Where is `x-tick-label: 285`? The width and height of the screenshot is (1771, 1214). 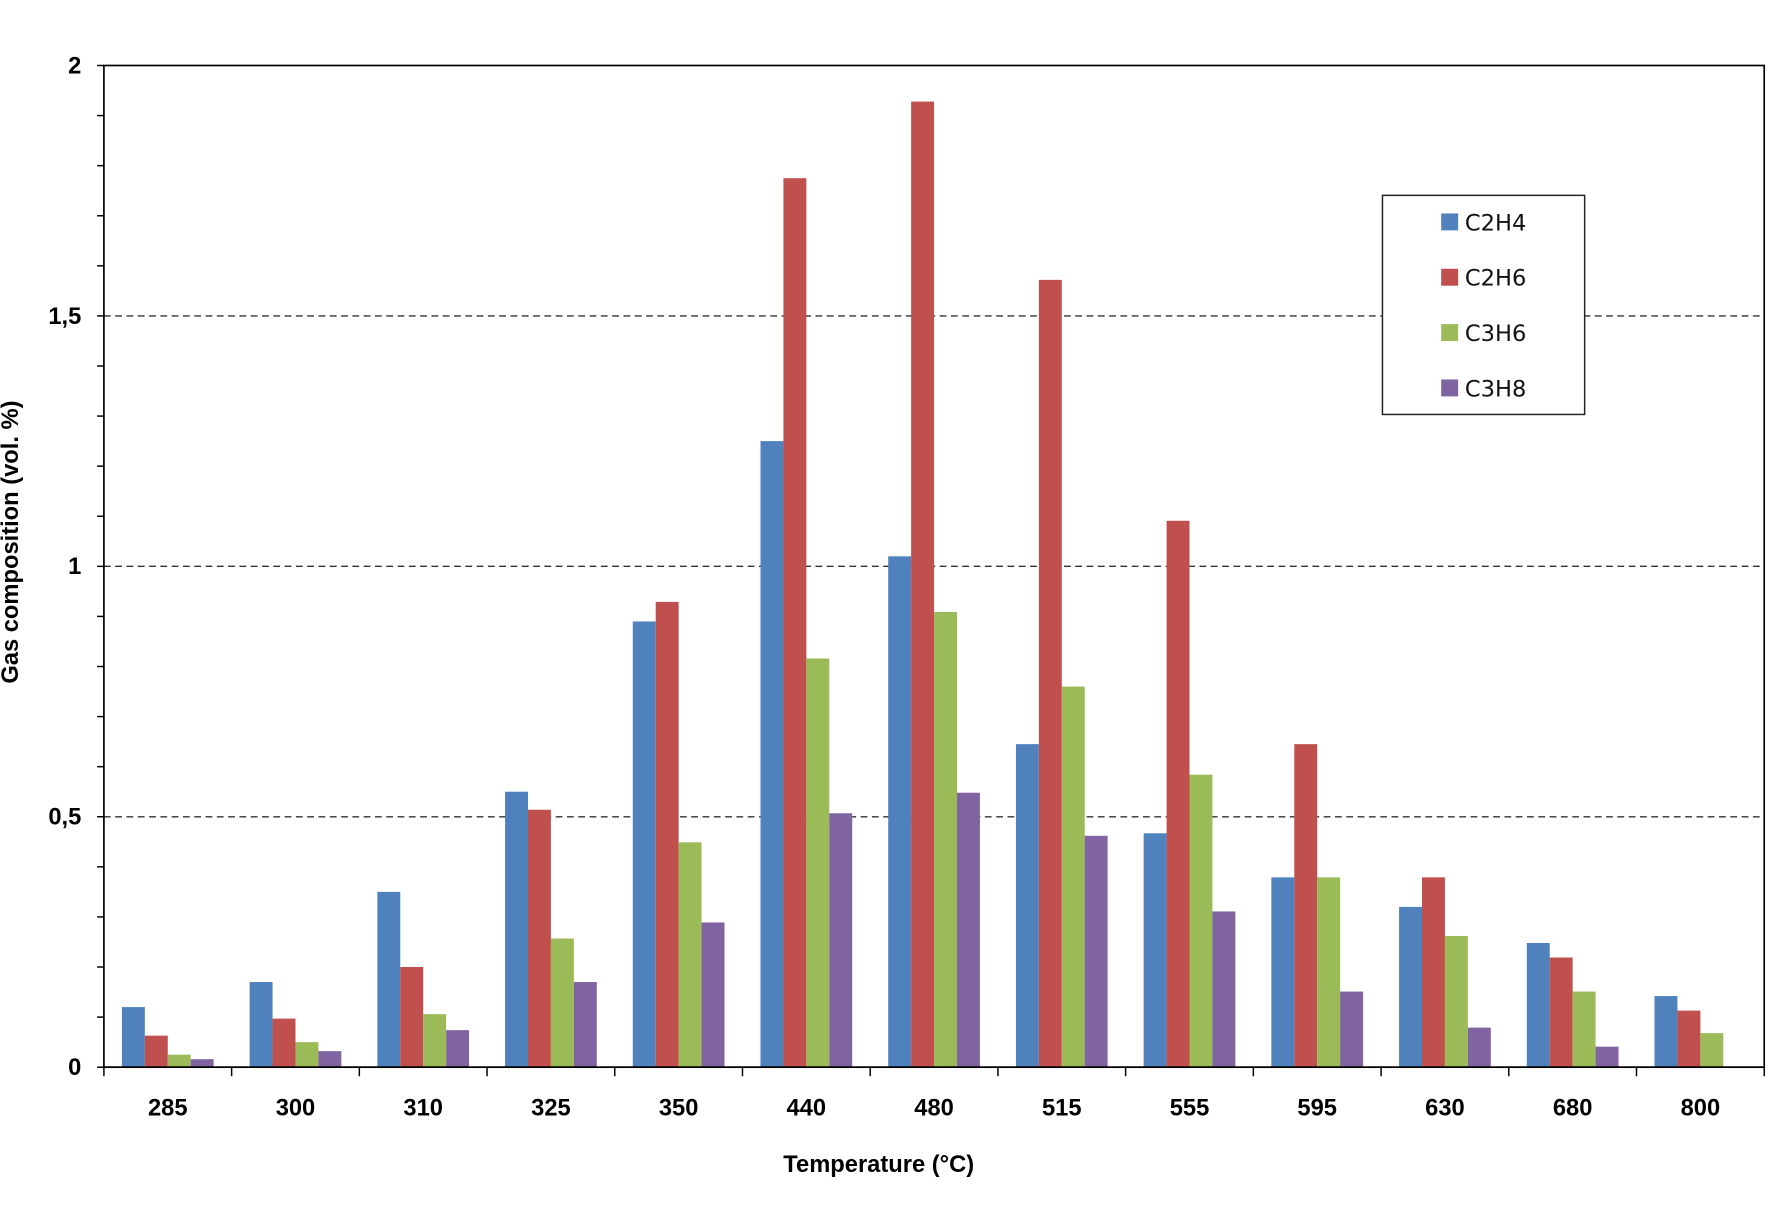 x-tick-label: 285 is located at coordinates (168, 1109).